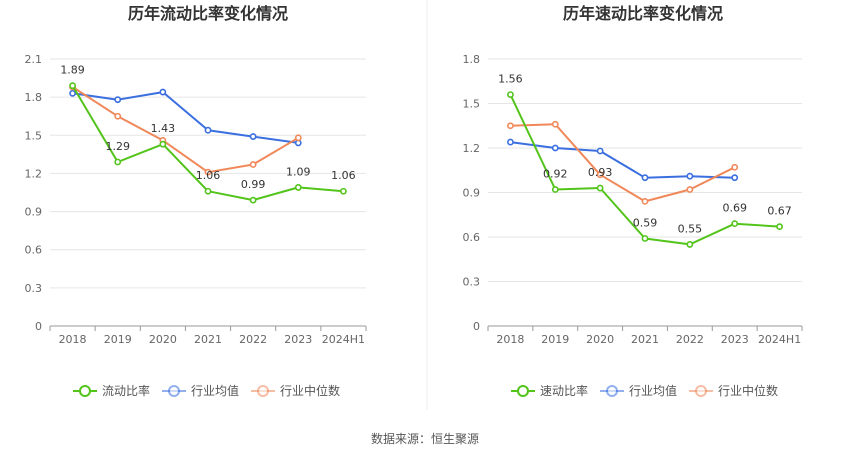  I want to click on data-source: 数据来源：恒生聚源, so click(425, 438).